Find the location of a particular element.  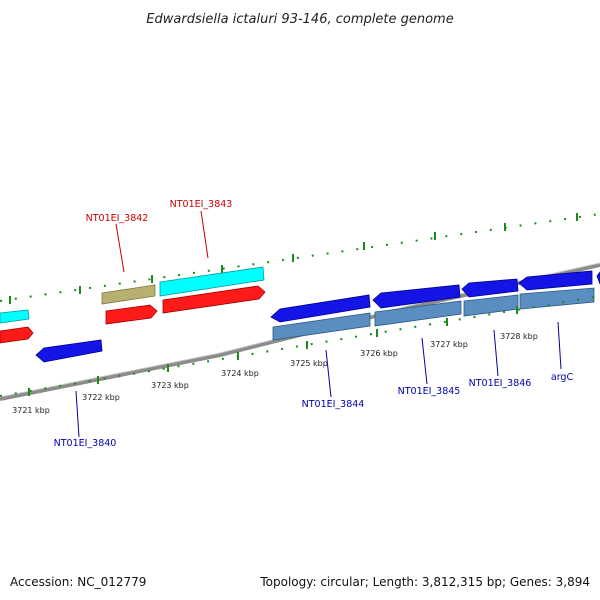

tick-label-3723: 3723 kbp is located at coordinates (170, 385).